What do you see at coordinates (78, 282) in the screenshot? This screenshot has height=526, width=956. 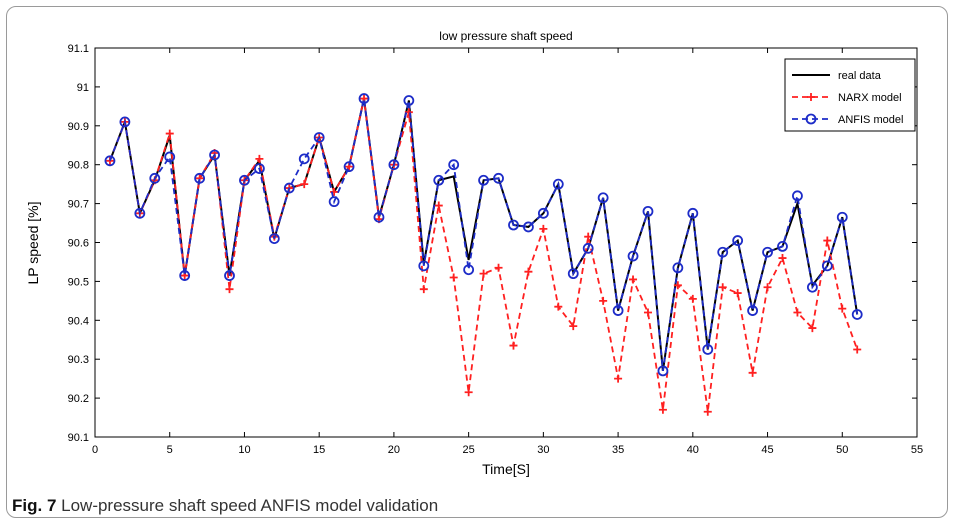 I see `y-tick-label: 90.5` at bounding box center [78, 282].